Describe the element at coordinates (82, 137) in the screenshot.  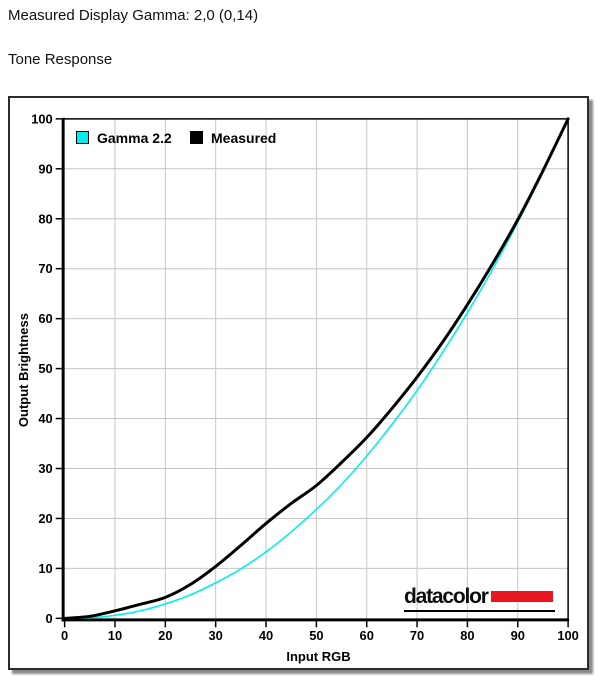
I see `gamma22-legend-swatch` at that location.